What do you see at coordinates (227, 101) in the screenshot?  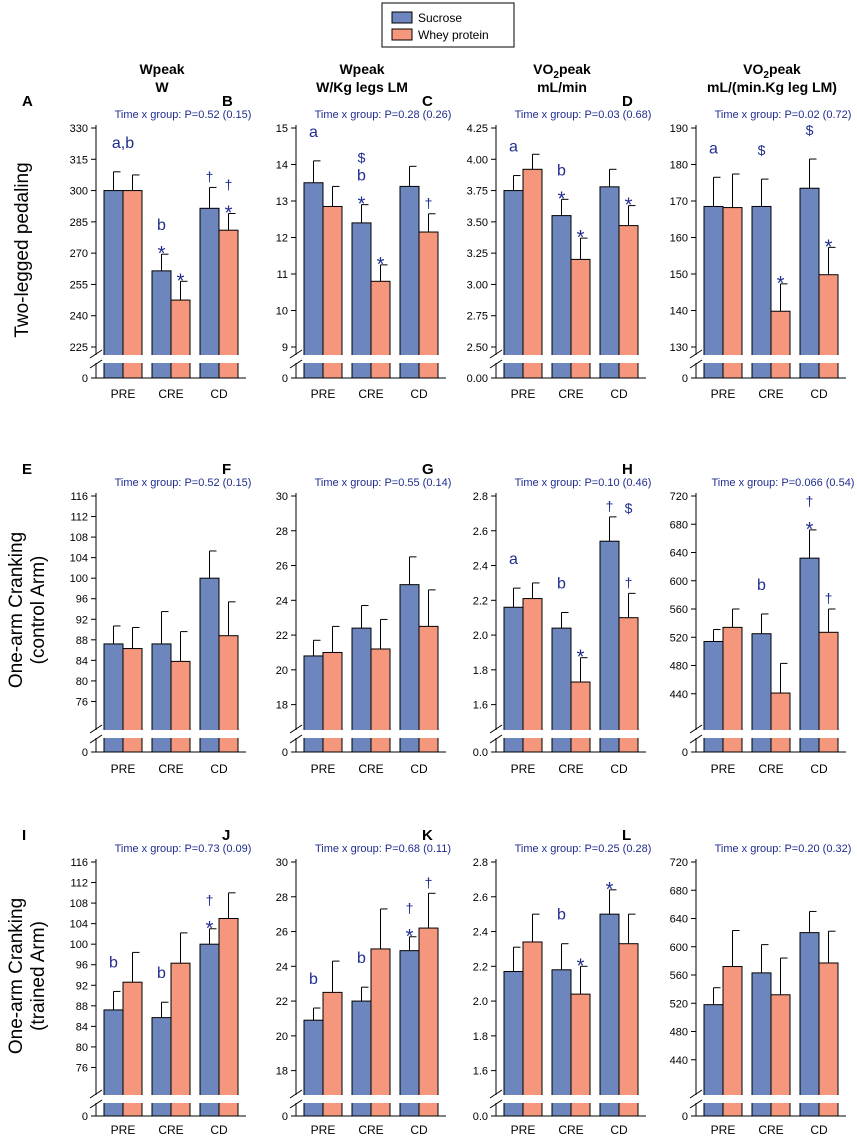 I see `panel-b-letter: B` at bounding box center [227, 101].